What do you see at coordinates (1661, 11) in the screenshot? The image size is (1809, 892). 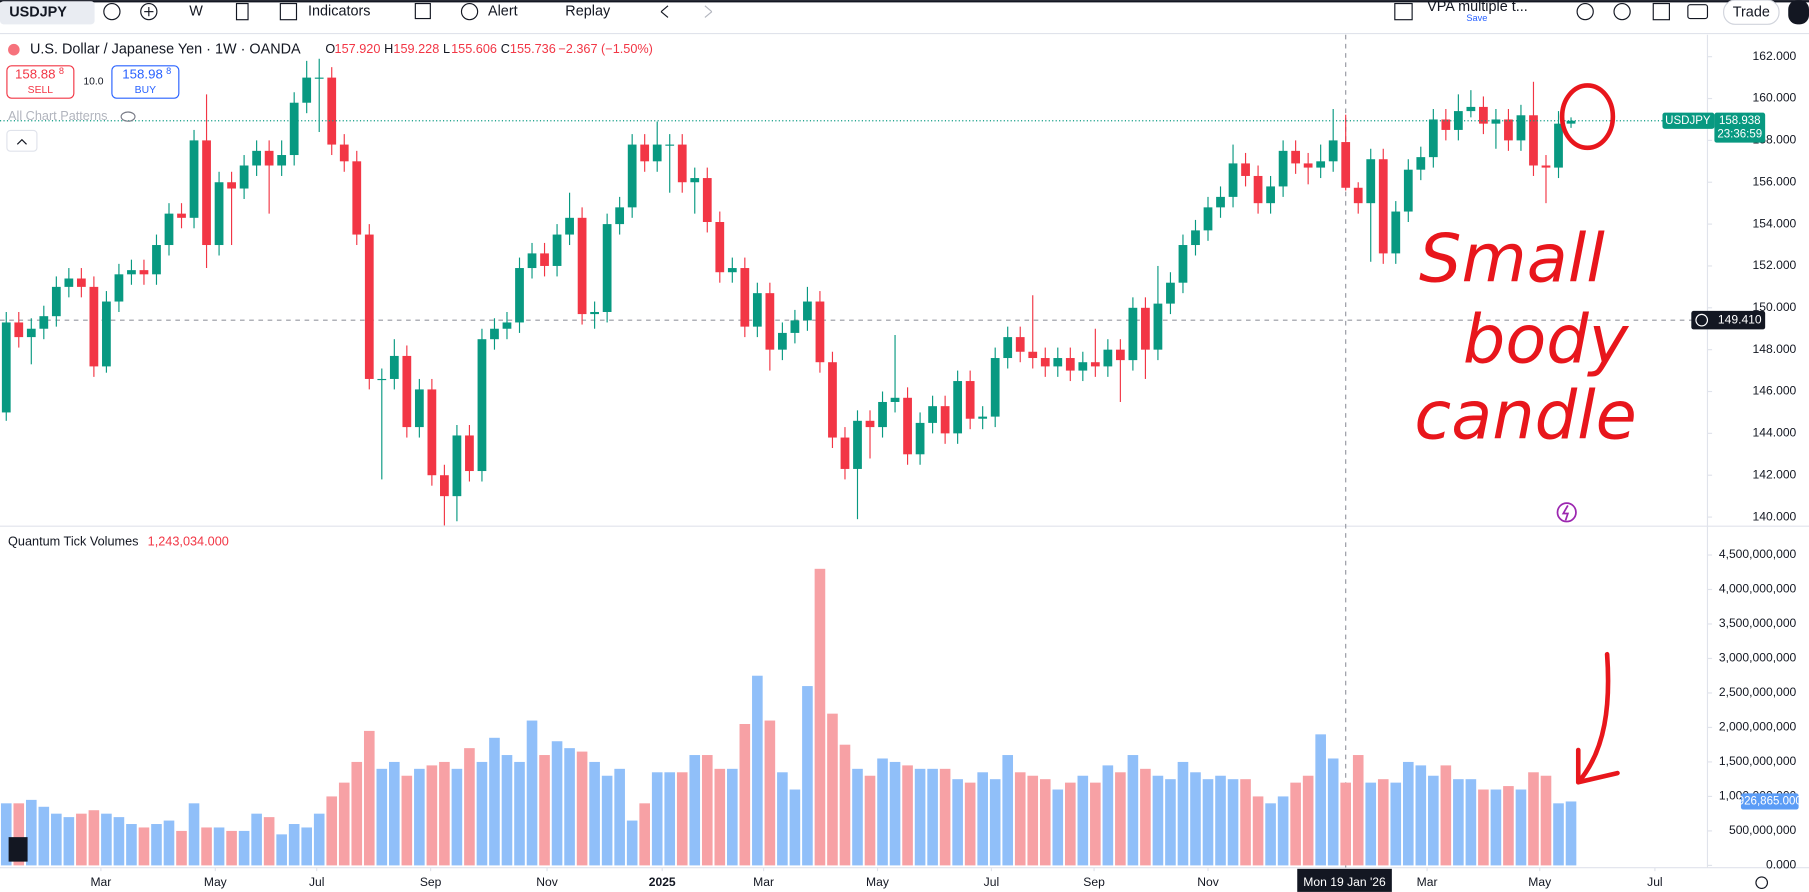 I see `fullscreen-icon` at bounding box center [1661, 11].